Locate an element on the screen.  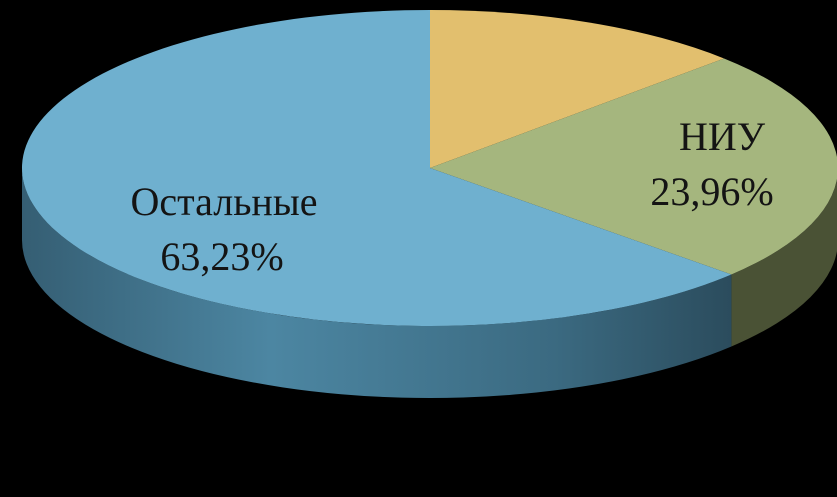
slice-label-nii: НИУ is located at coordinates (722, 136).